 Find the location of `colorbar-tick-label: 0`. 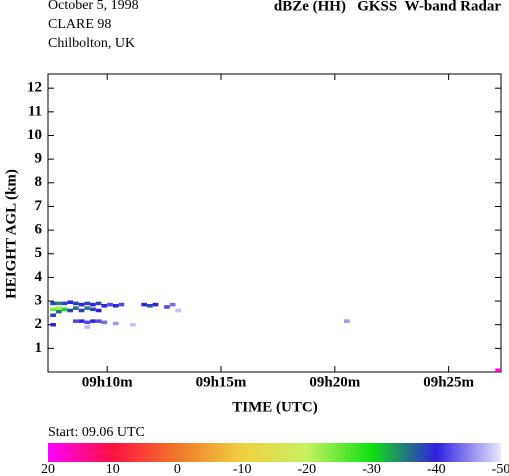

colorbar-tick-label: 0 is located at coordinates (177, 469).